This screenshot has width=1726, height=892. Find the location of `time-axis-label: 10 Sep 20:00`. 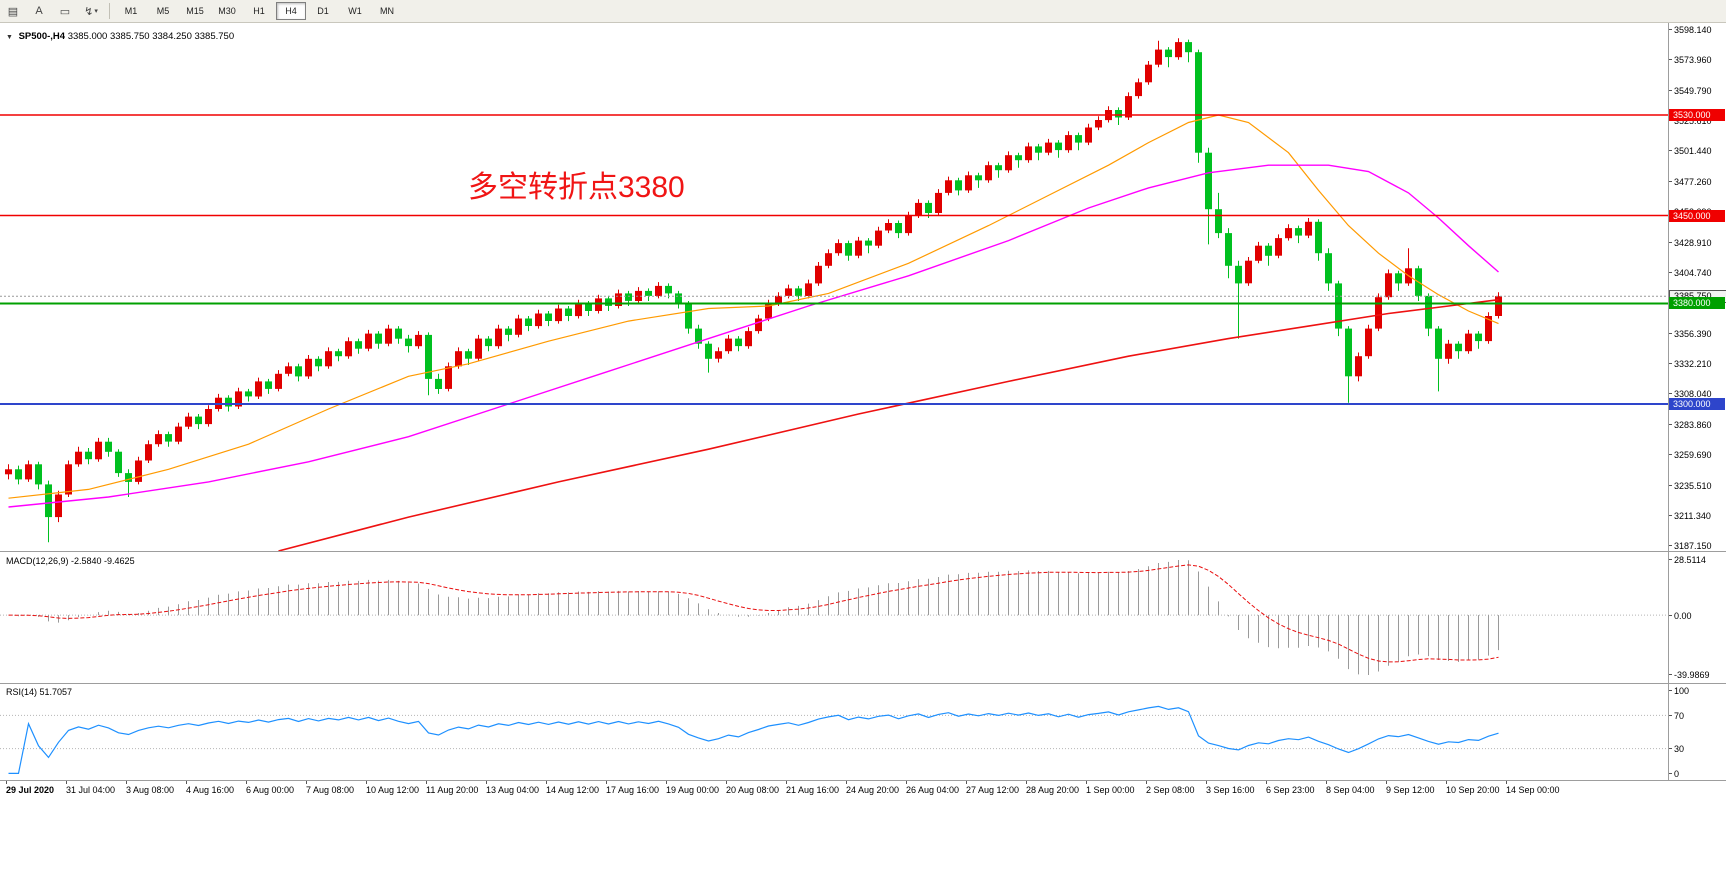

time-axis-label: 10 Sep 20:00 is located at coordinates (1473, 787).